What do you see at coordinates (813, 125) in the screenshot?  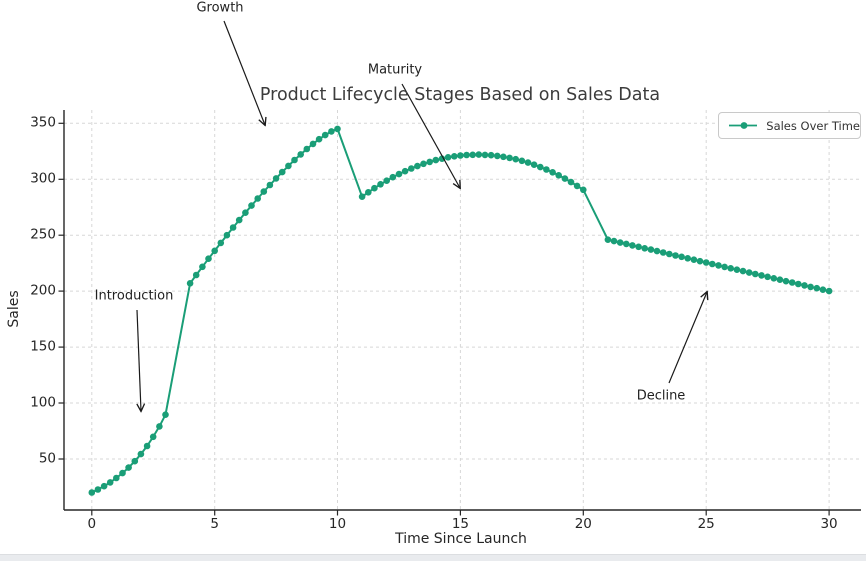 I see `legend-label: Sales Over Time` at bounding box center [813, 125].